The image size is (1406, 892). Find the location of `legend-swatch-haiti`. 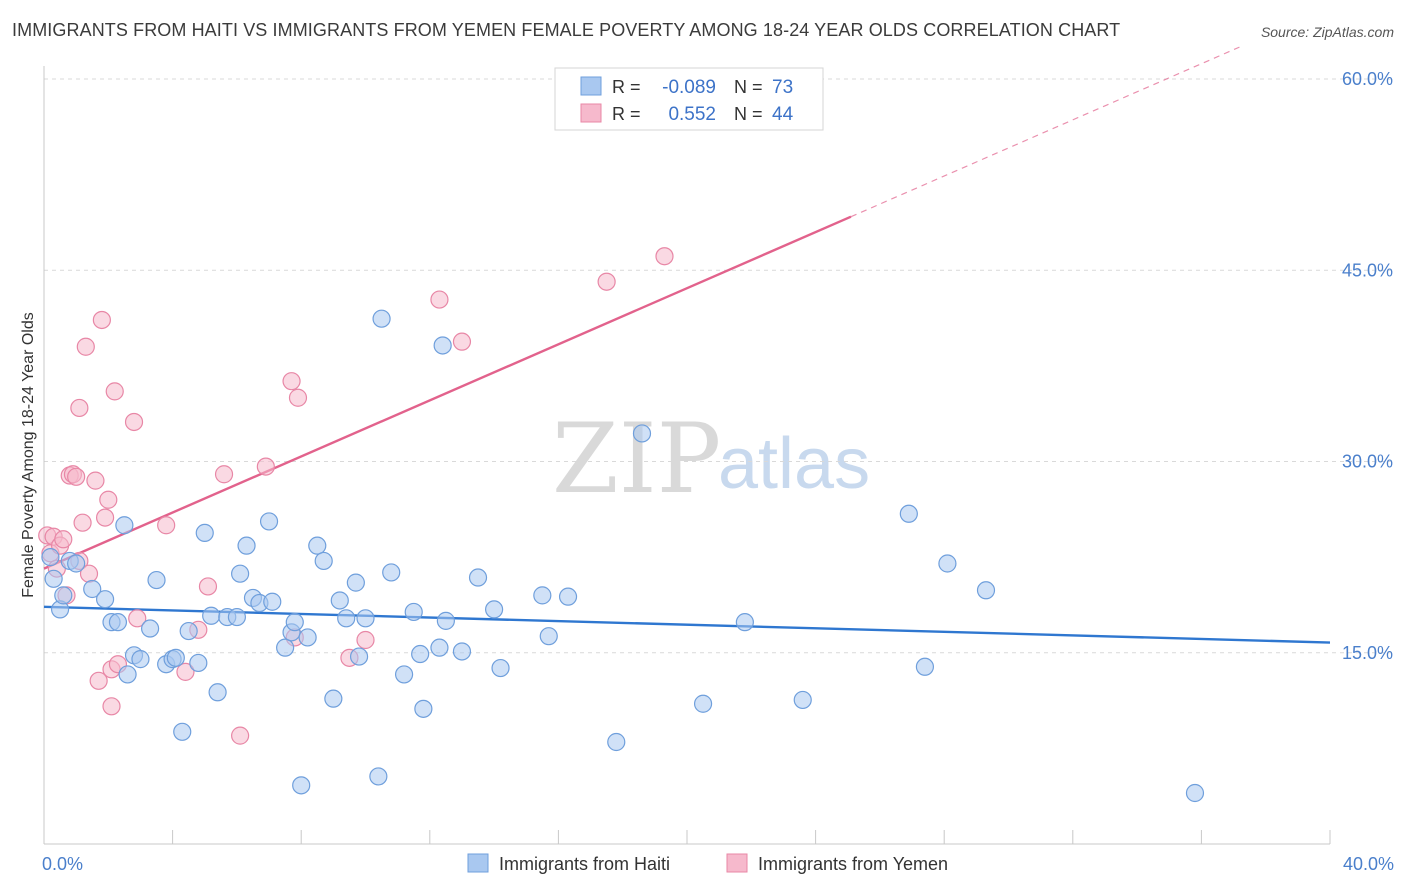

legend-swatch-haiti is located at coordinates (591, 86).